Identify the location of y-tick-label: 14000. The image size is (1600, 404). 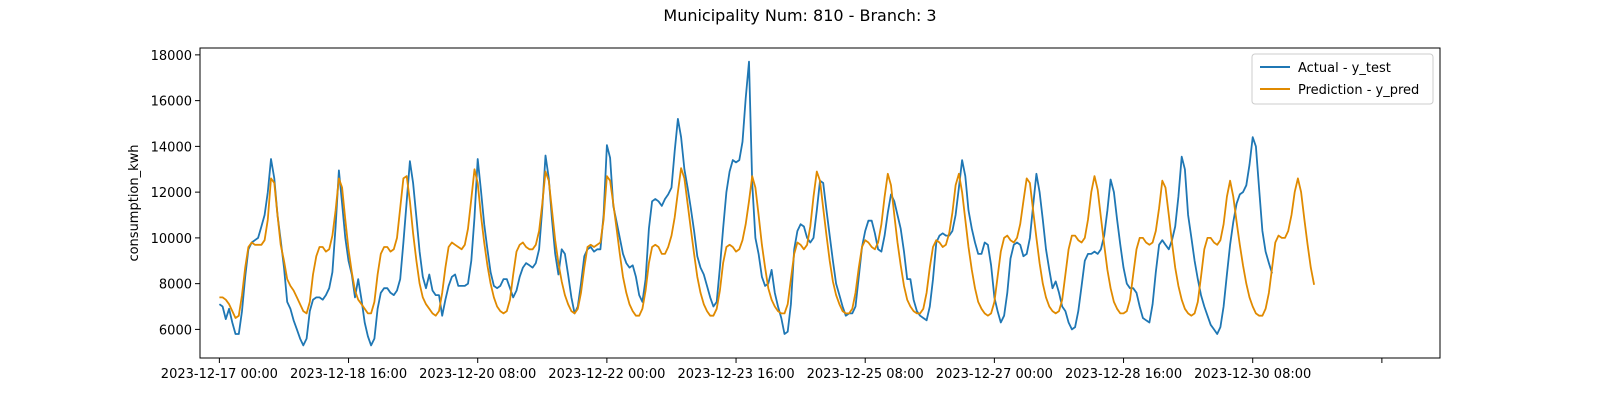
(171, 147).